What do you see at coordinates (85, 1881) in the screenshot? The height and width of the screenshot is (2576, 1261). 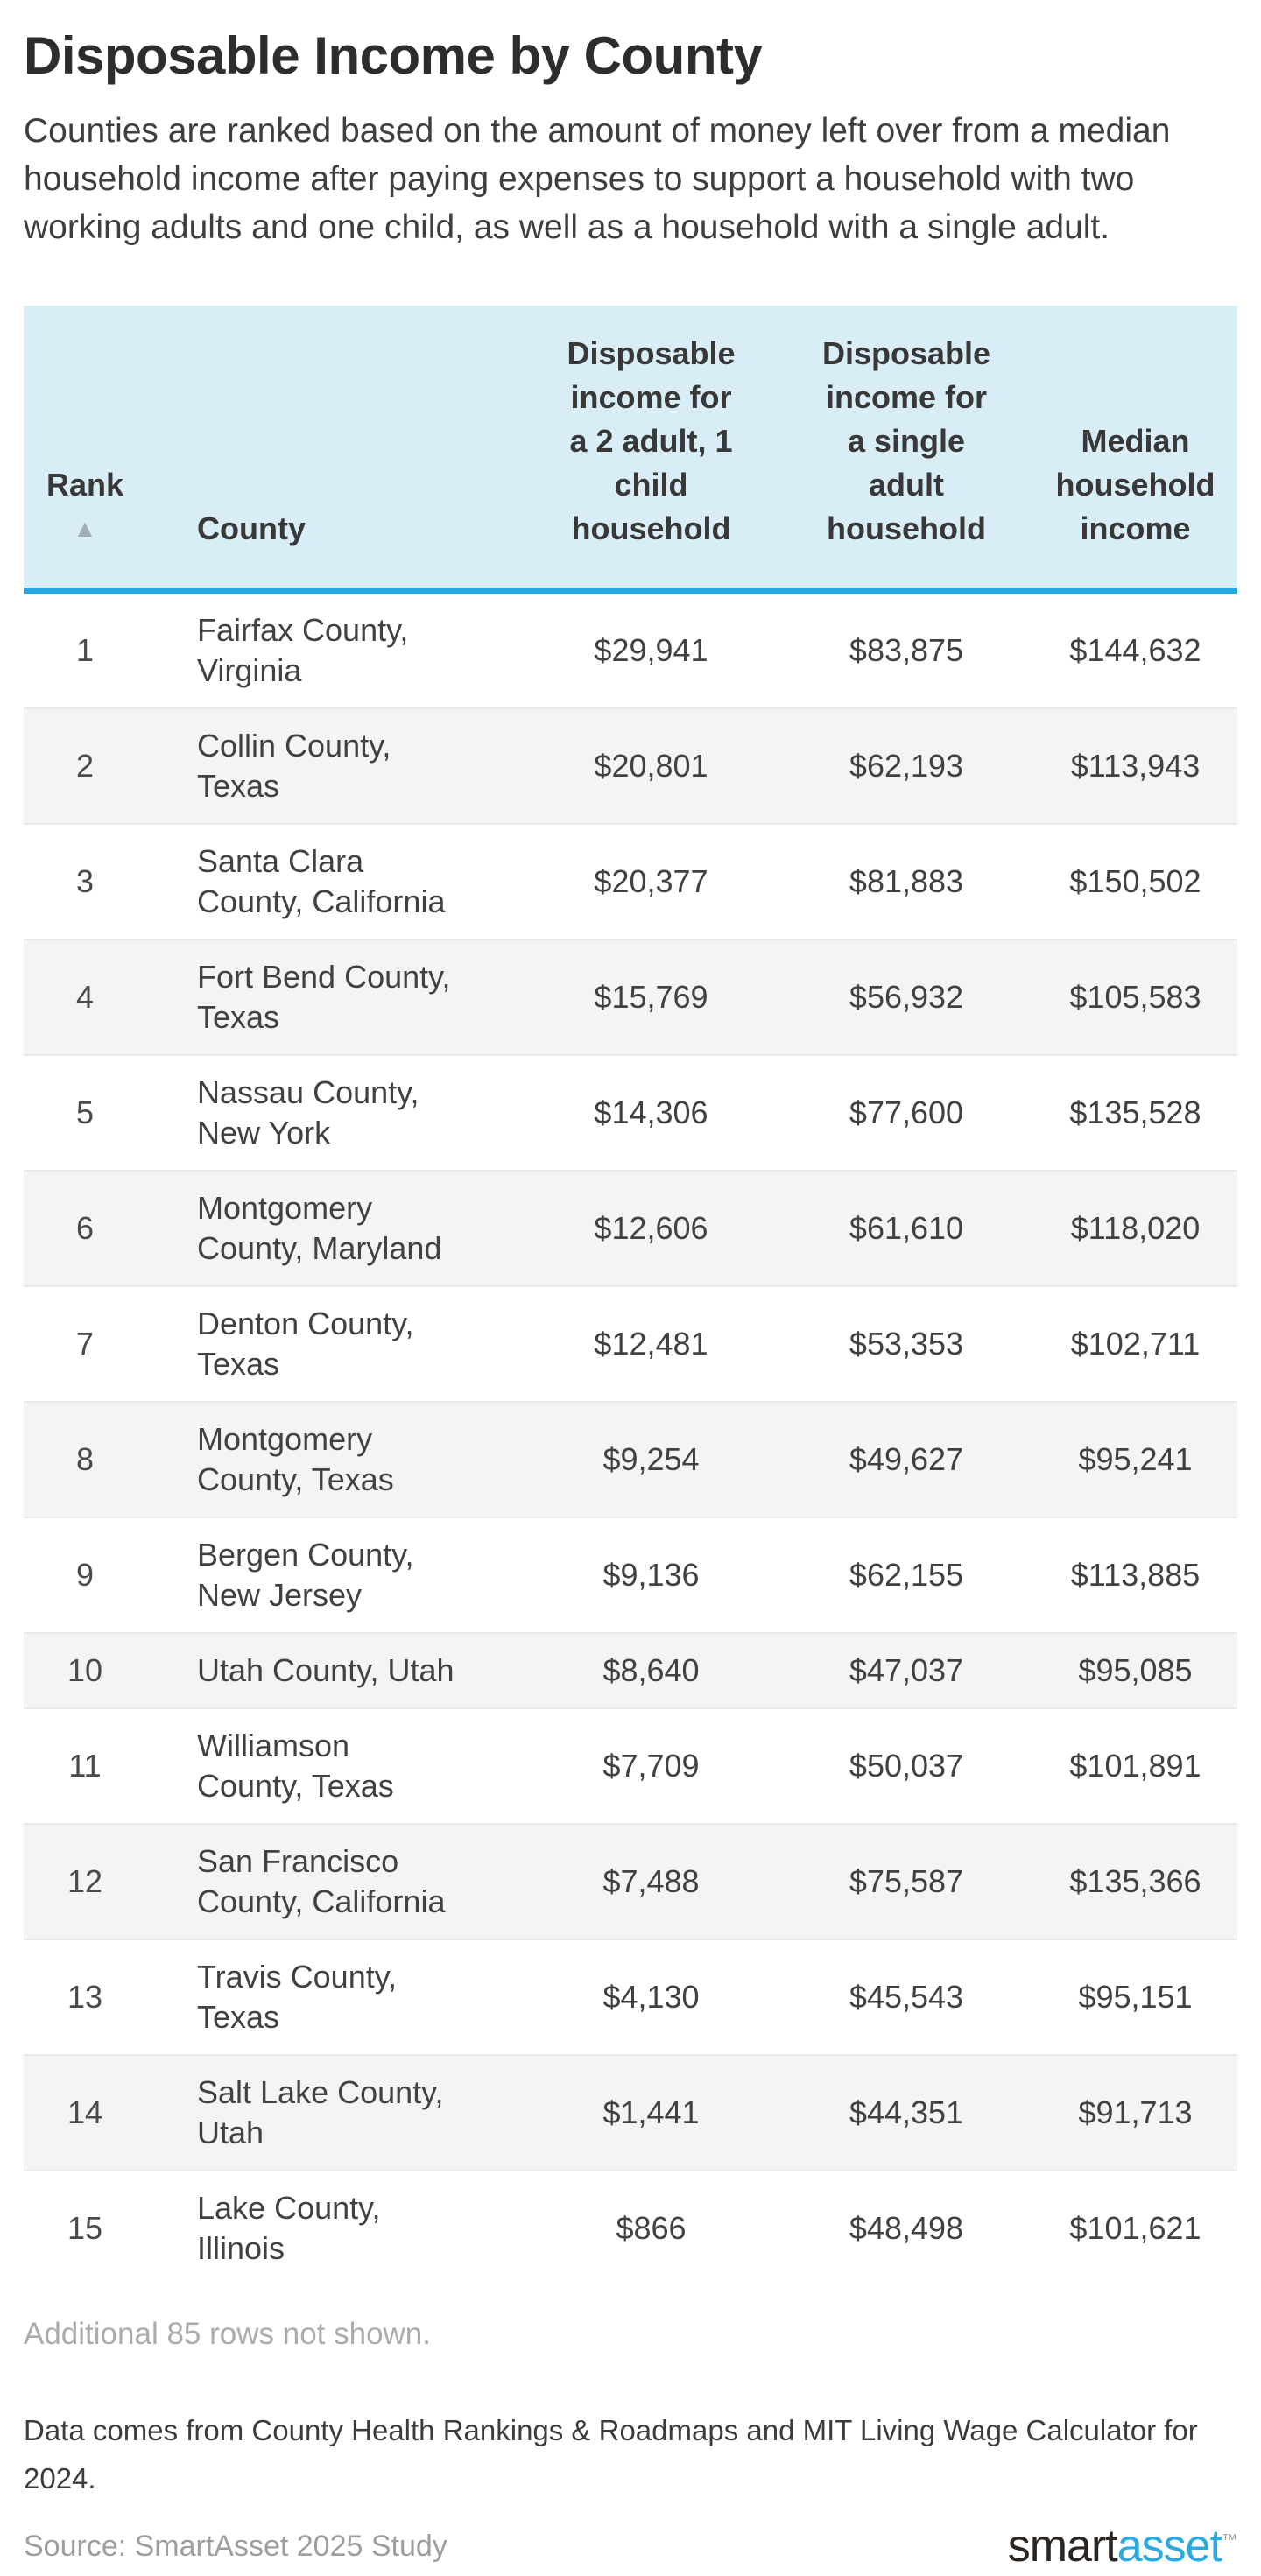 I see `rank-cell: 12` at bounding box center [85, 1881].